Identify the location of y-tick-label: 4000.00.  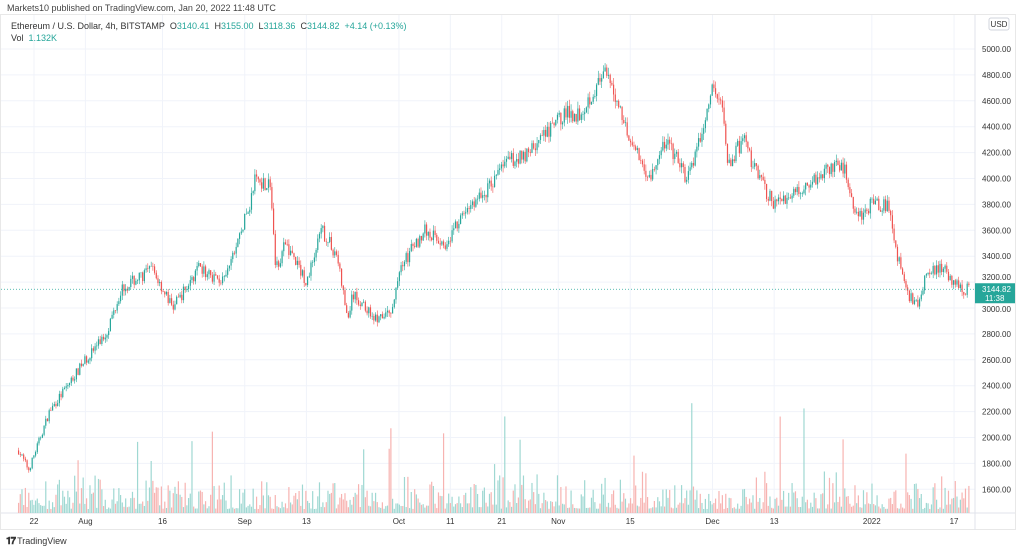
(996, 179).